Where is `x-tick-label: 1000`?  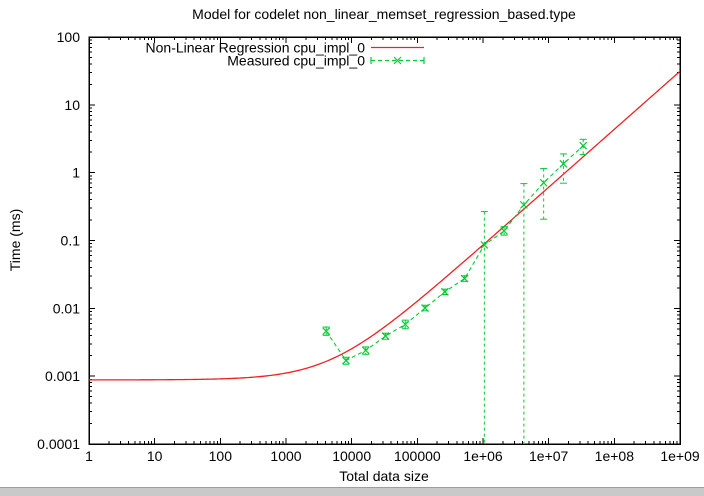 x-tick-label: 1000 is located at coordinates (285, 456).